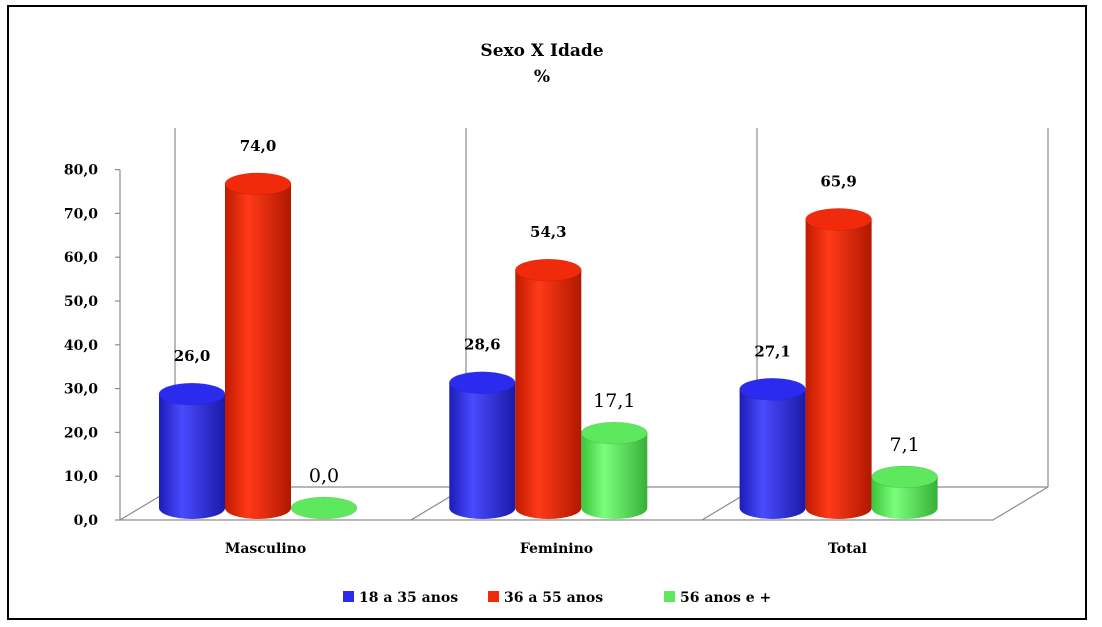 This screenshot has height=627, width=1102. What do you see at coordinates (542, 77) in the screenshot?
I see `chart-subtitle: %` at bounding box center [542, 77].